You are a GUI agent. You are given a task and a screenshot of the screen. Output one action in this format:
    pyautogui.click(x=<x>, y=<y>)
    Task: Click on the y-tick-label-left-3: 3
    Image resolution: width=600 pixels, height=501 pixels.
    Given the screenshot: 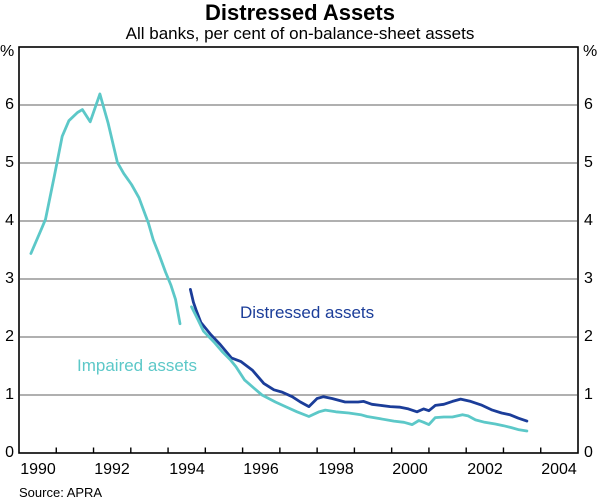 What is the action you would take?
    pyautogui.click(x=9, y=278)
    